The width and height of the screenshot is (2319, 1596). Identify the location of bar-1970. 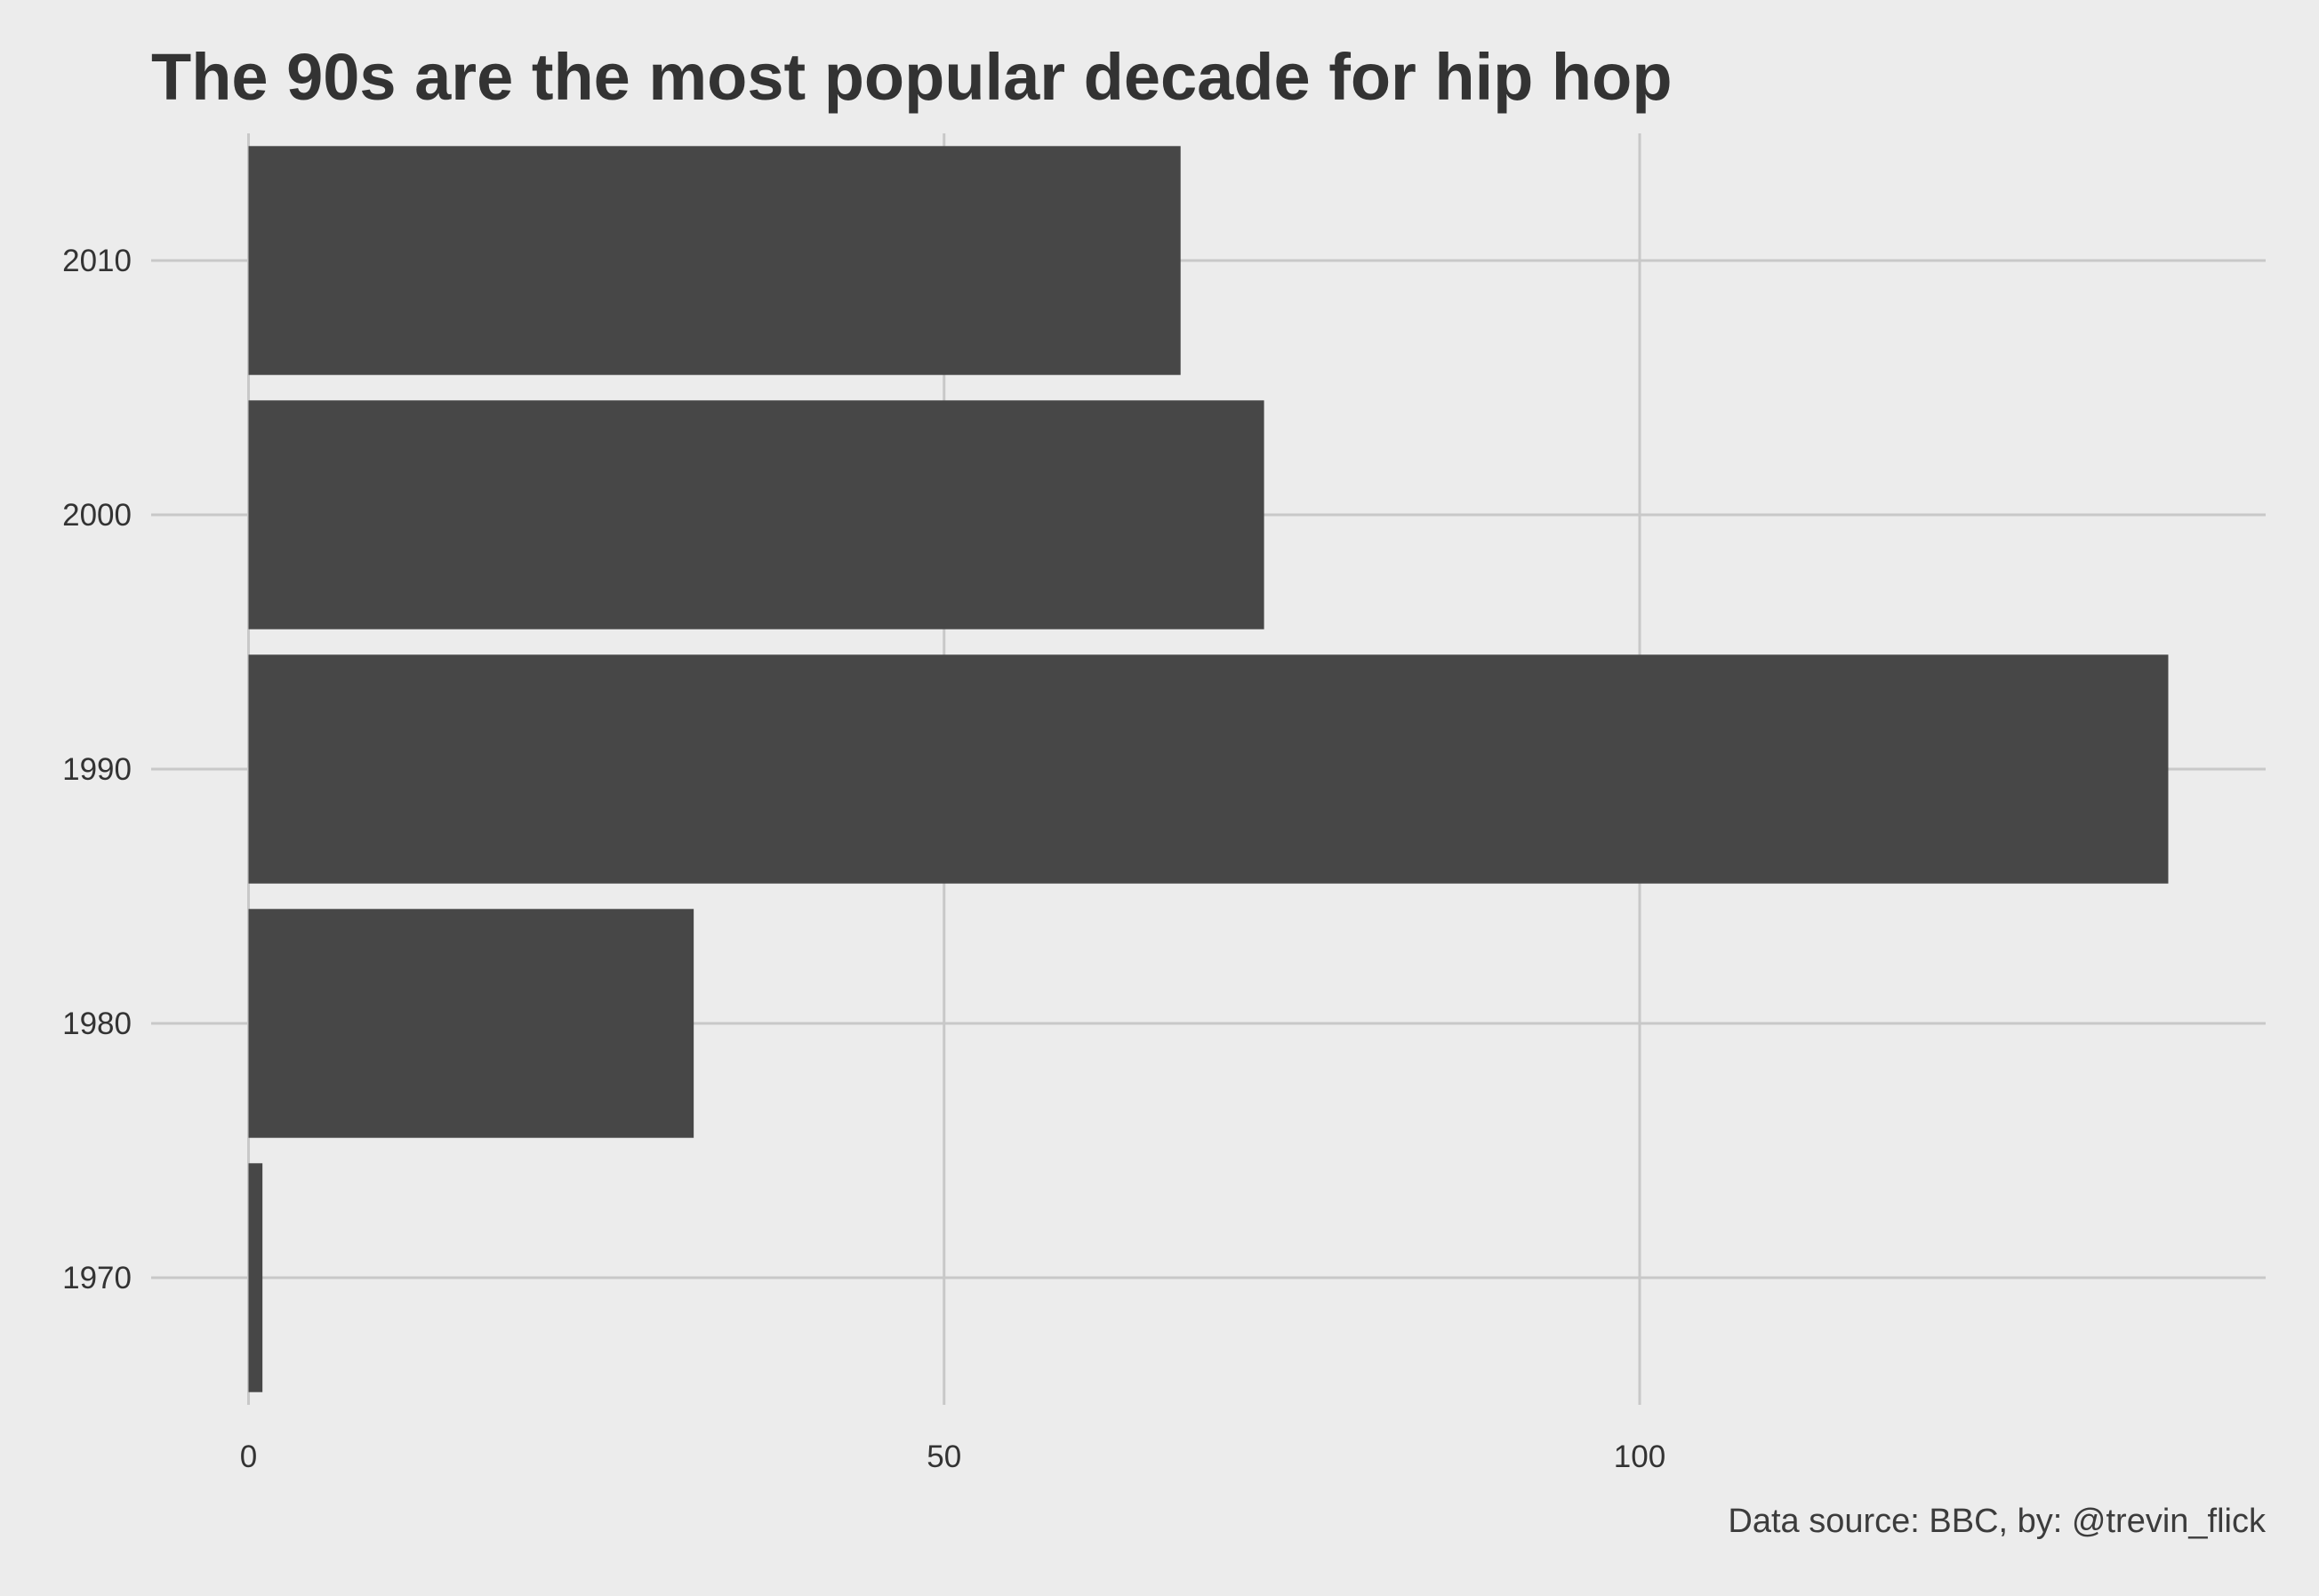
(255, 1277).